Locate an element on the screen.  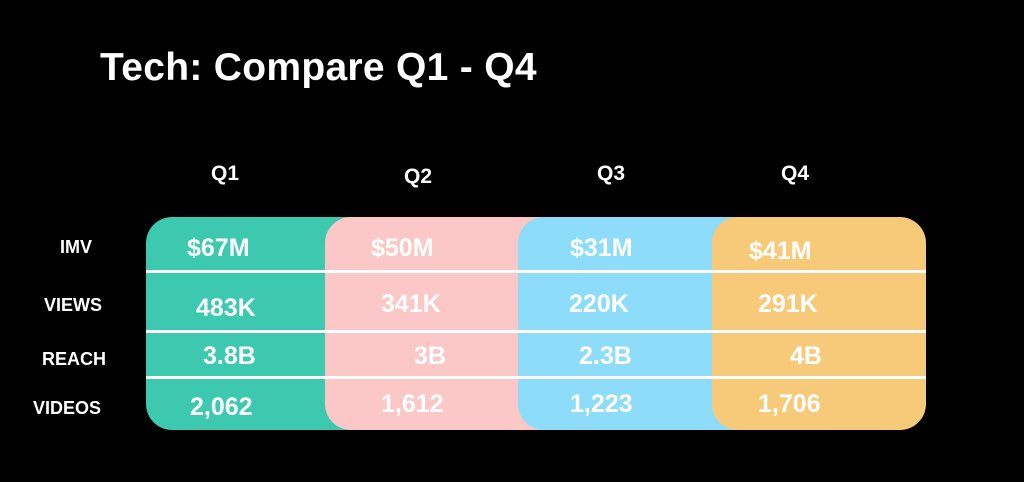
q2-videos-value: 1,612 is located at coordinates (412, 404).